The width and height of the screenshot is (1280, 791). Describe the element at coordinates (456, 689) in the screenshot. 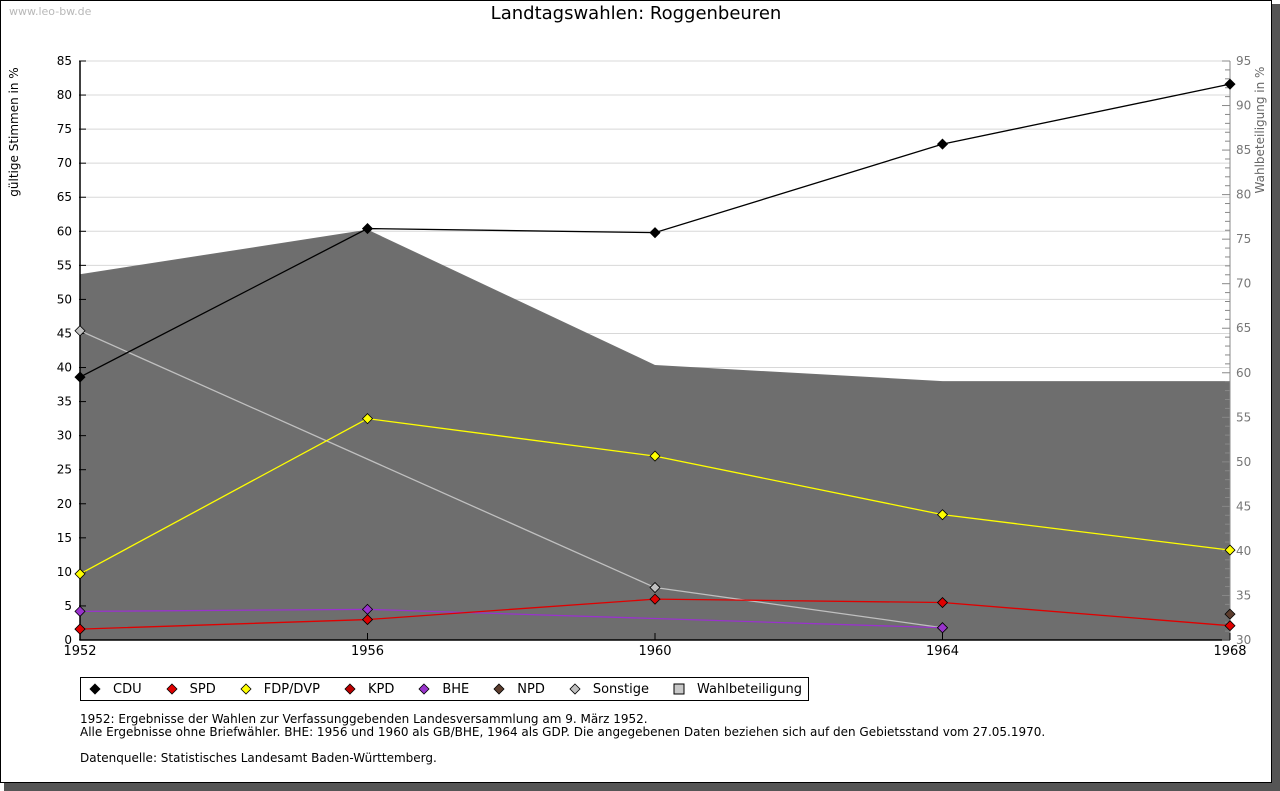

I see `legend-label: BHE` at that location.